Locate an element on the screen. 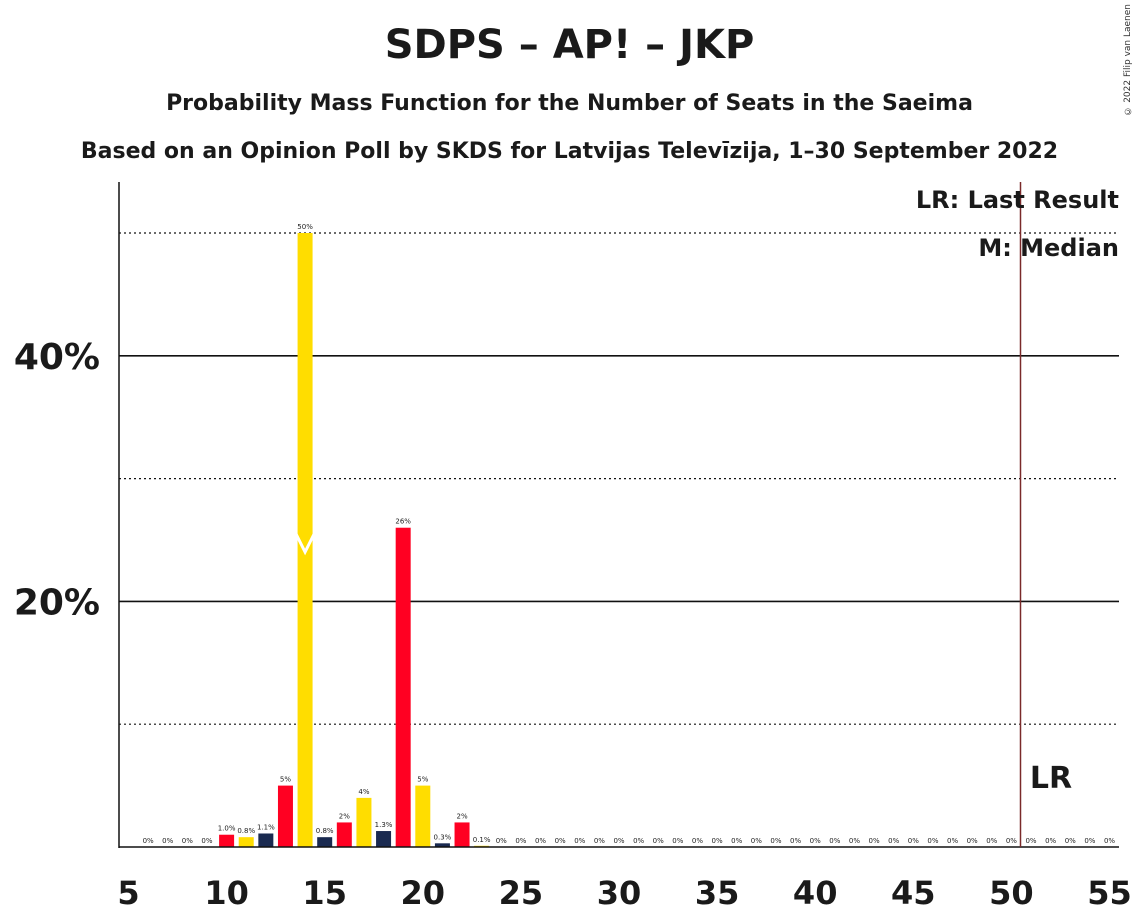 This screenshot has height=924, width=1139. x-tick-25: 25 is located at coordinates (521, 893).